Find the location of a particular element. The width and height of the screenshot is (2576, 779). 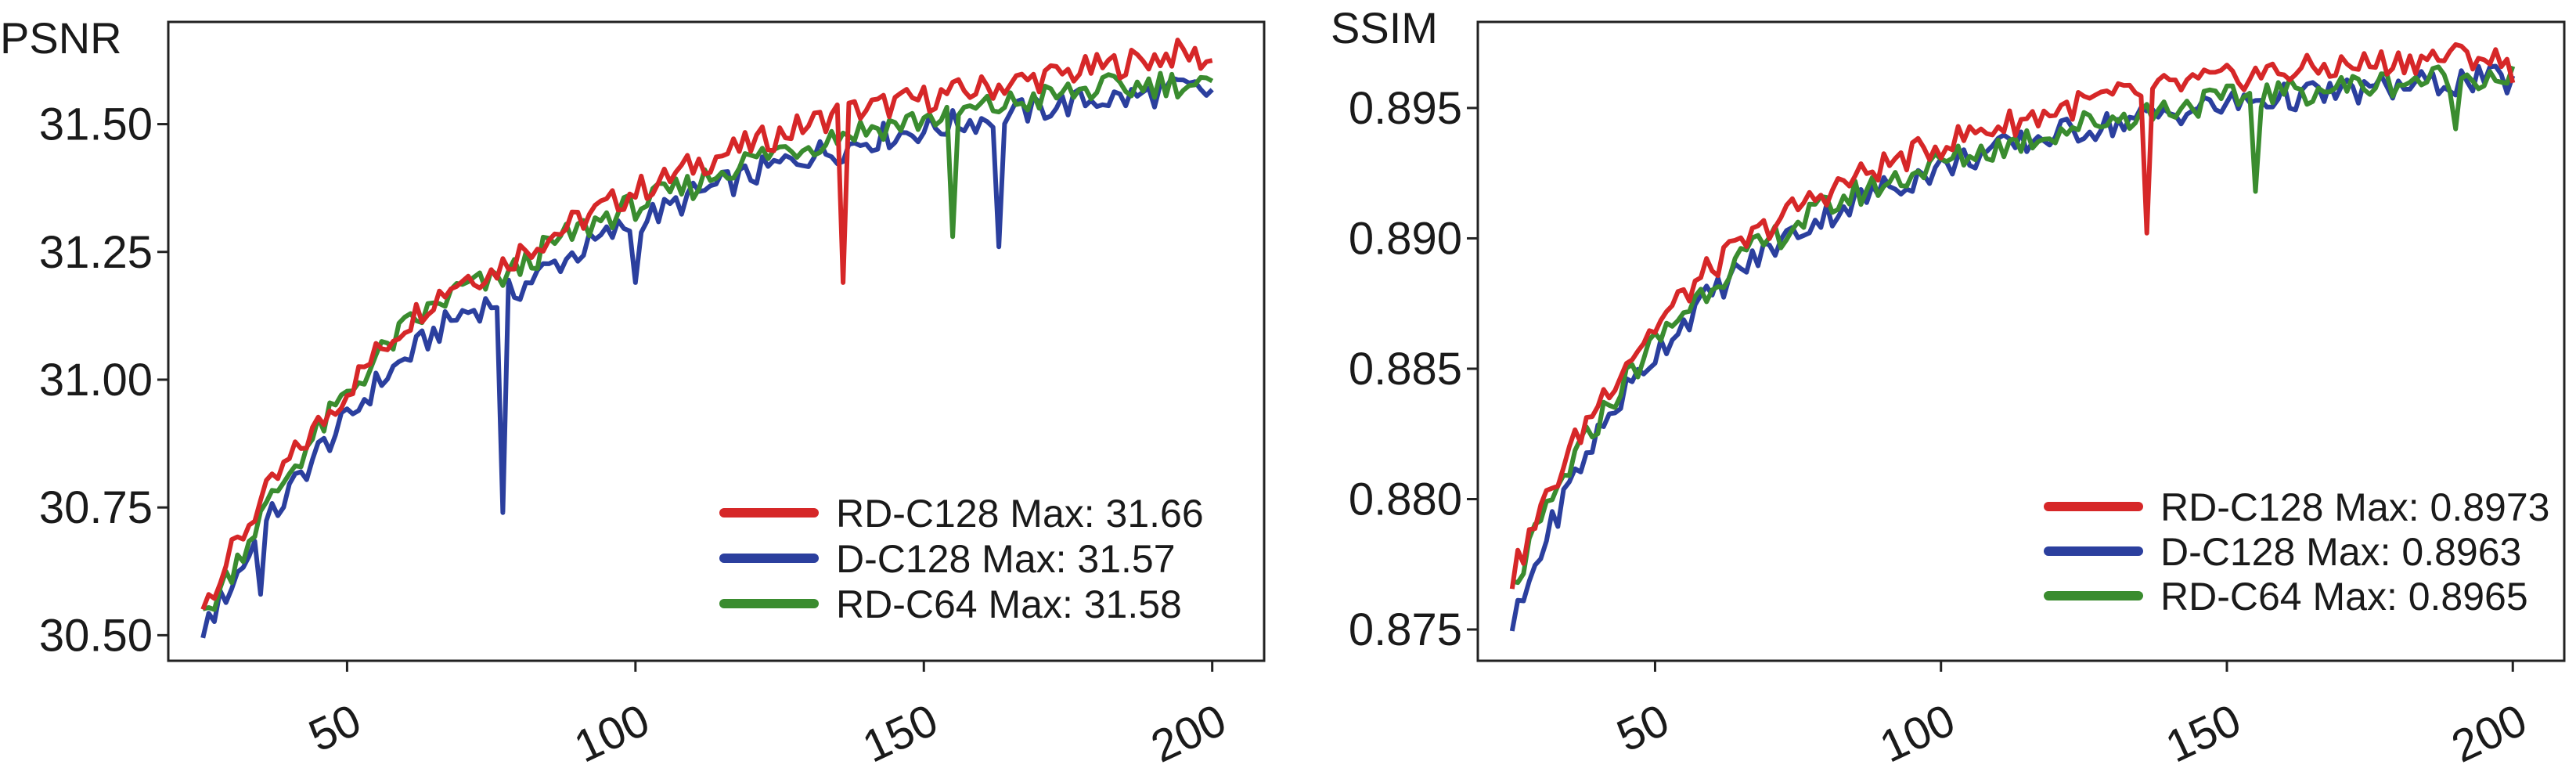

psnr-legend-label: RD-C128 Max: 31.66 is located at coordinates (1020, 514).